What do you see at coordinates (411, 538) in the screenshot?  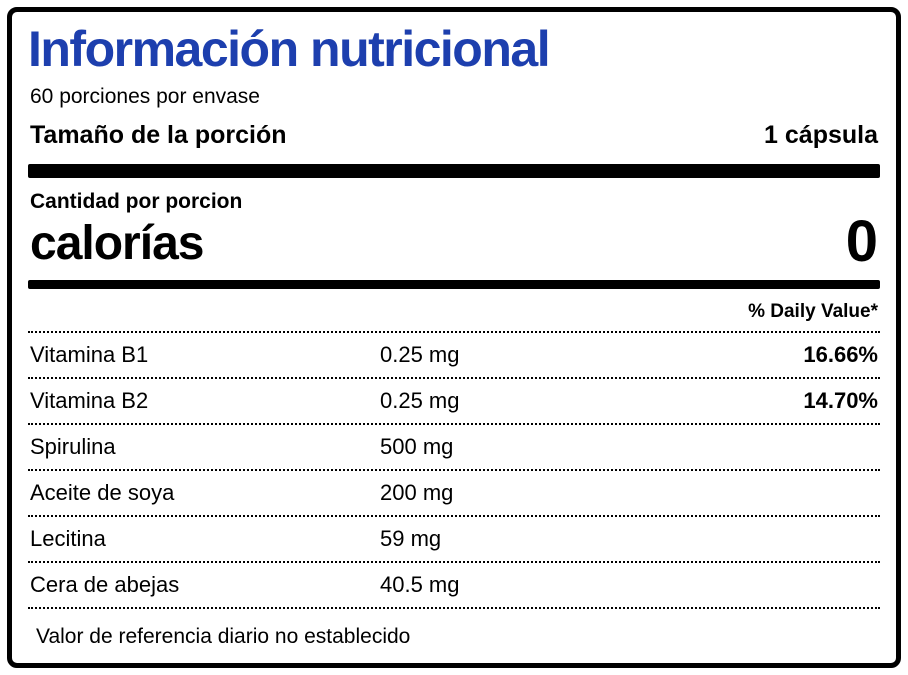 I see `nutrient-amount: 59 mg` at bounding box center [411, 538].